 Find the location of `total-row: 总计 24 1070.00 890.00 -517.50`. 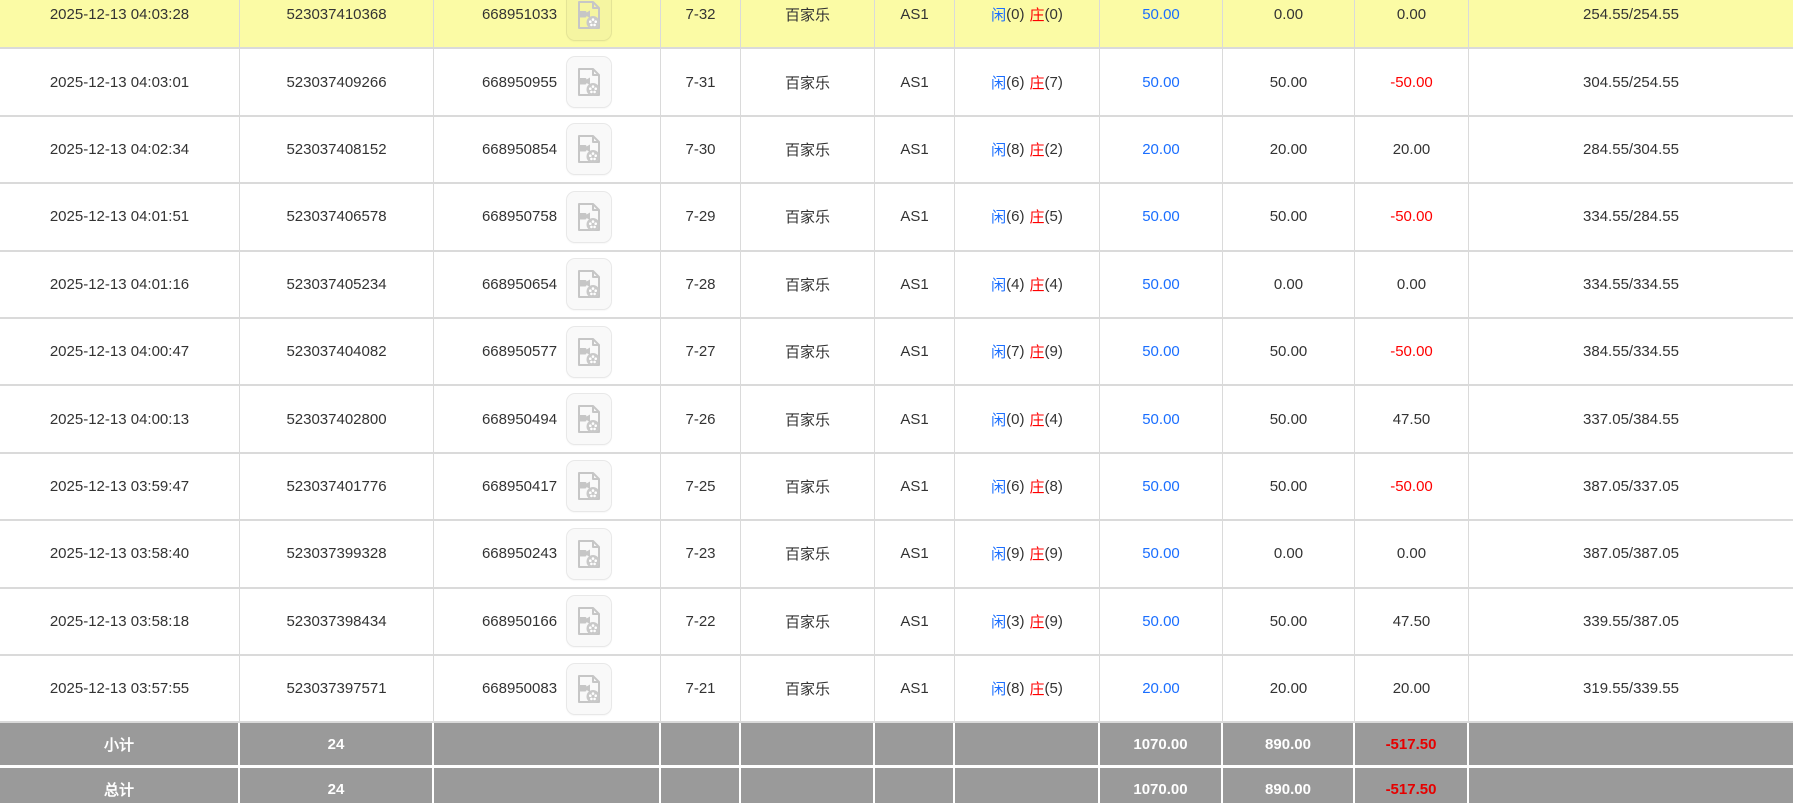

total-row: 总计 24 1070.00 890.00 -517.50 is located at coordinates (896, 785).